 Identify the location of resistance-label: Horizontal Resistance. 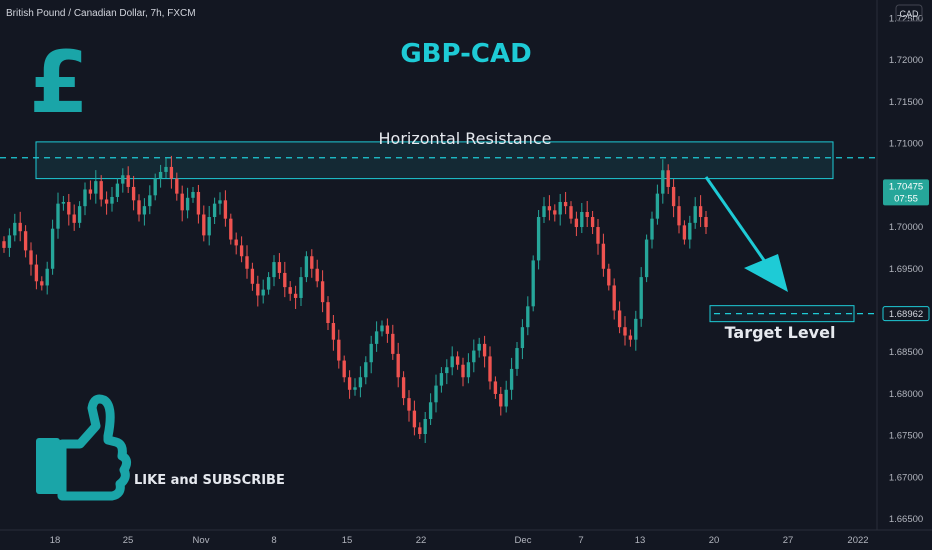
(465, 138).